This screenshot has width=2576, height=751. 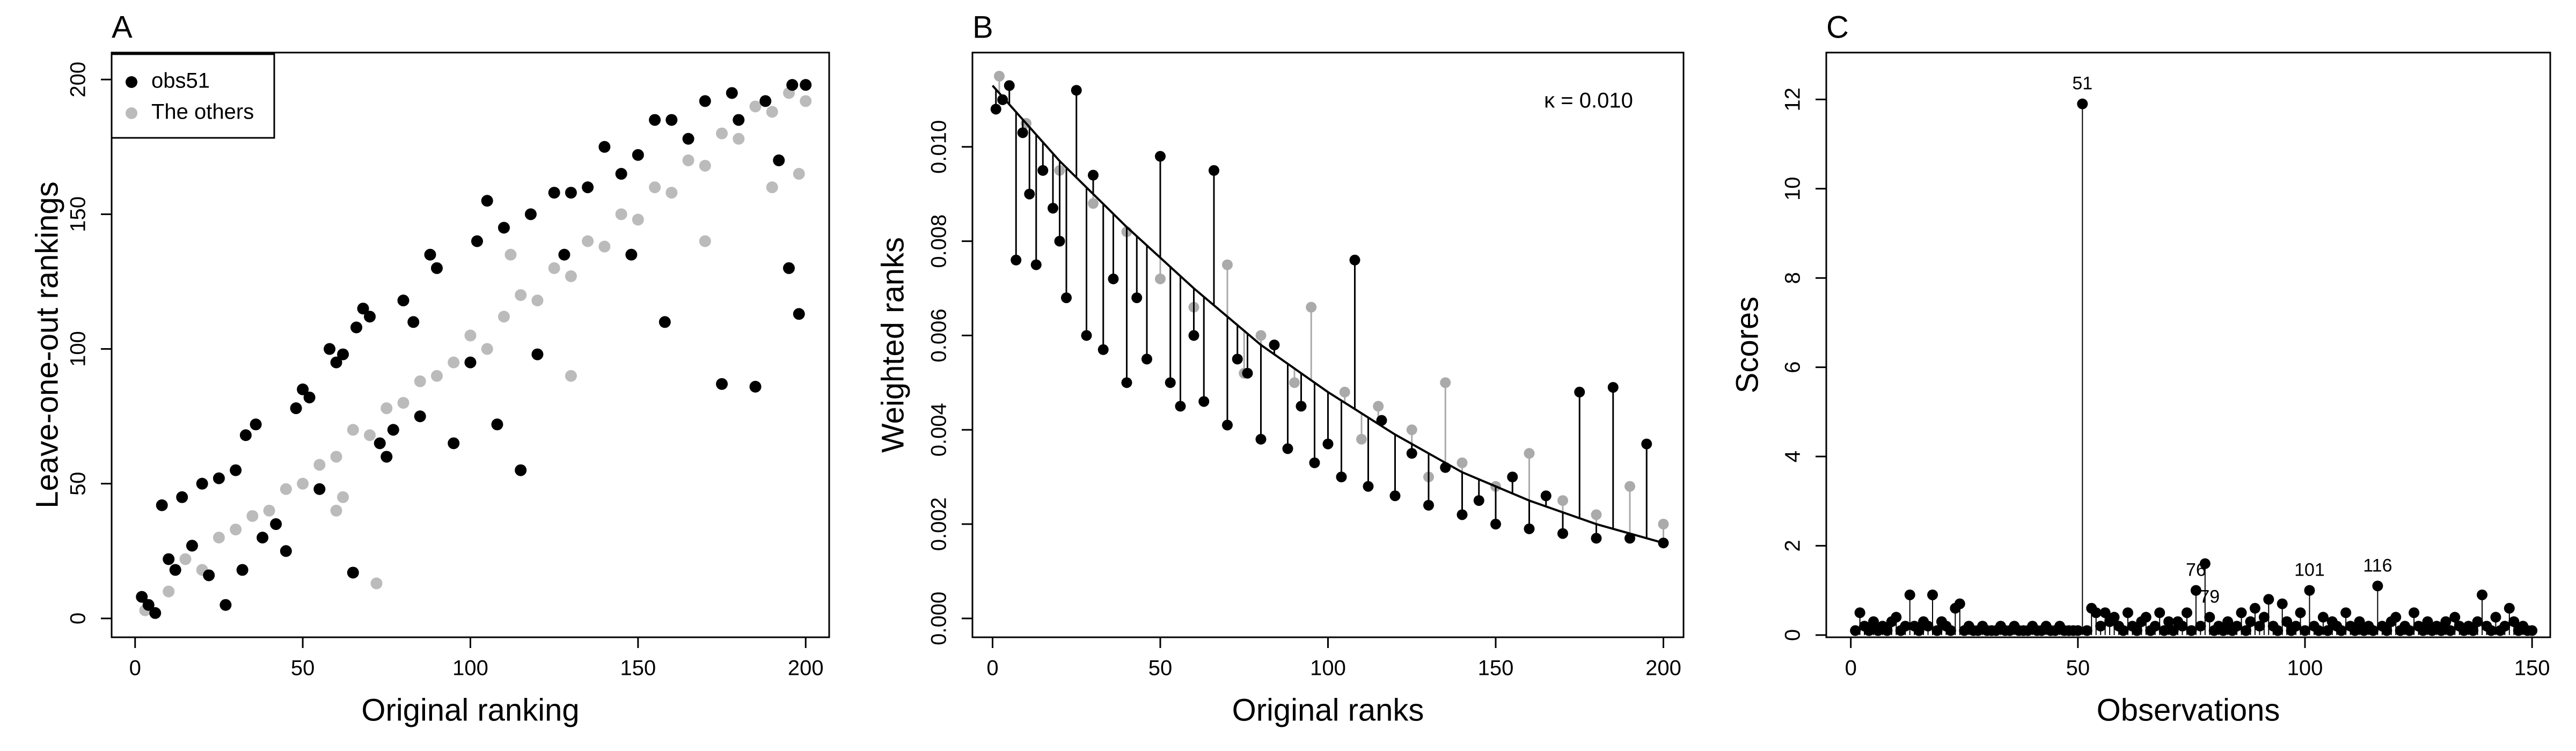 I want to click on point-label: 101, so click(x=2309, y=570).